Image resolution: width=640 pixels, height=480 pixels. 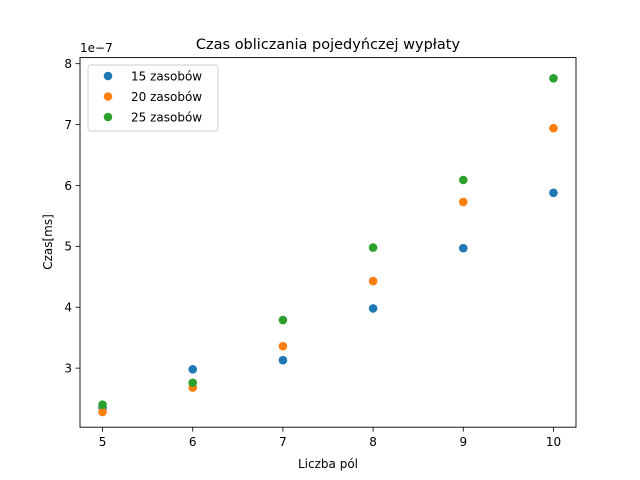 What do you see at coordinates (463, 442) in the screenshot?
I see `x-tick-label: 9` at bounding box center [463, 442].